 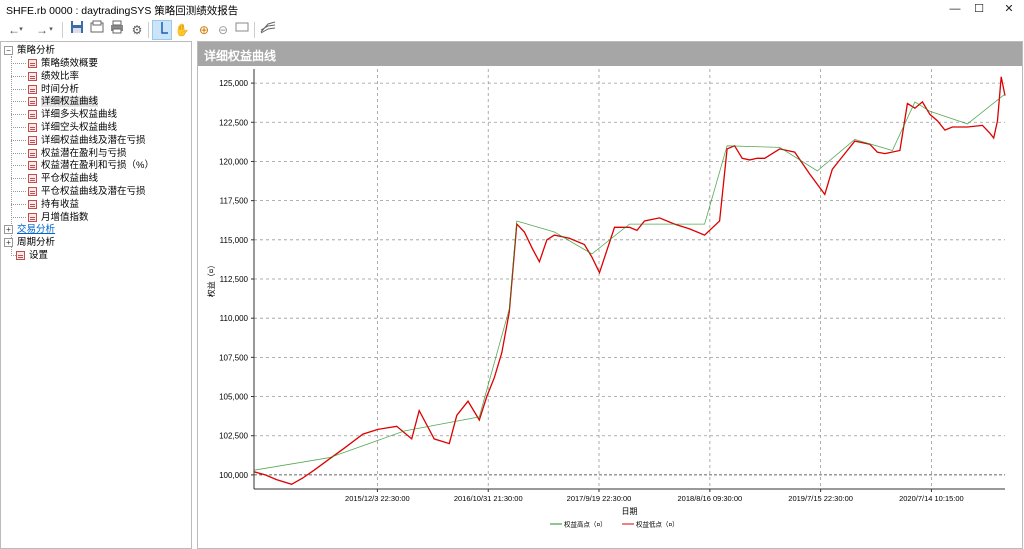 I want to click on tree-node-strategy-analysis: − 策略分析, so click(x=29, y=50).